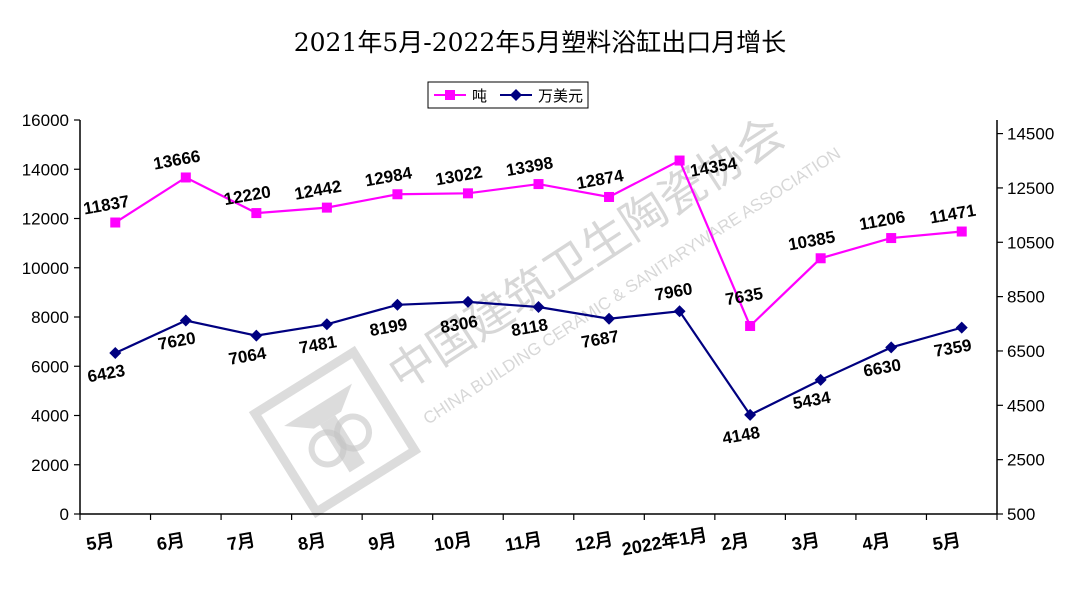 The height and width of the screenshot is (613, 1080). I want to click on tons-data-label: 10385, so click(812, 240).